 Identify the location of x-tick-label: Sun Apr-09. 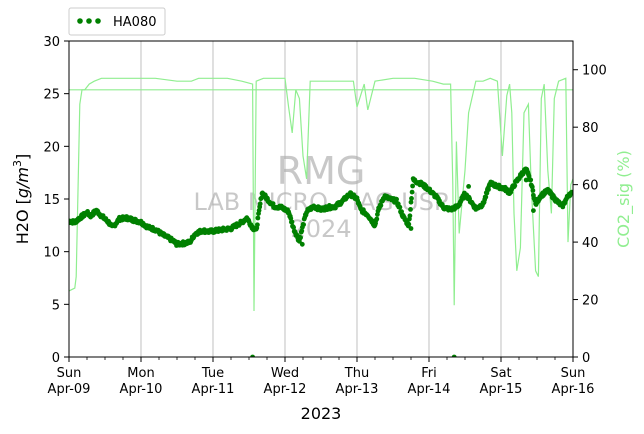
(69, 381).